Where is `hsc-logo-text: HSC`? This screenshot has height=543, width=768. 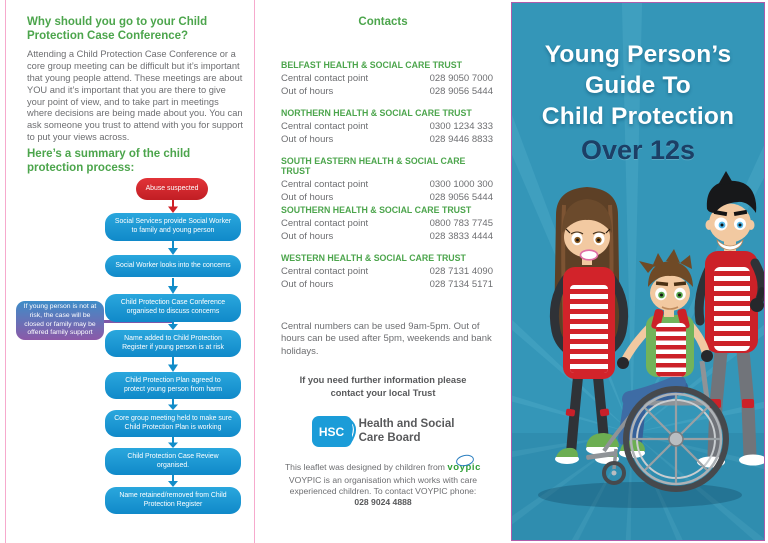 hsc-logo-text: HSC is located at coordinates (331, 431).